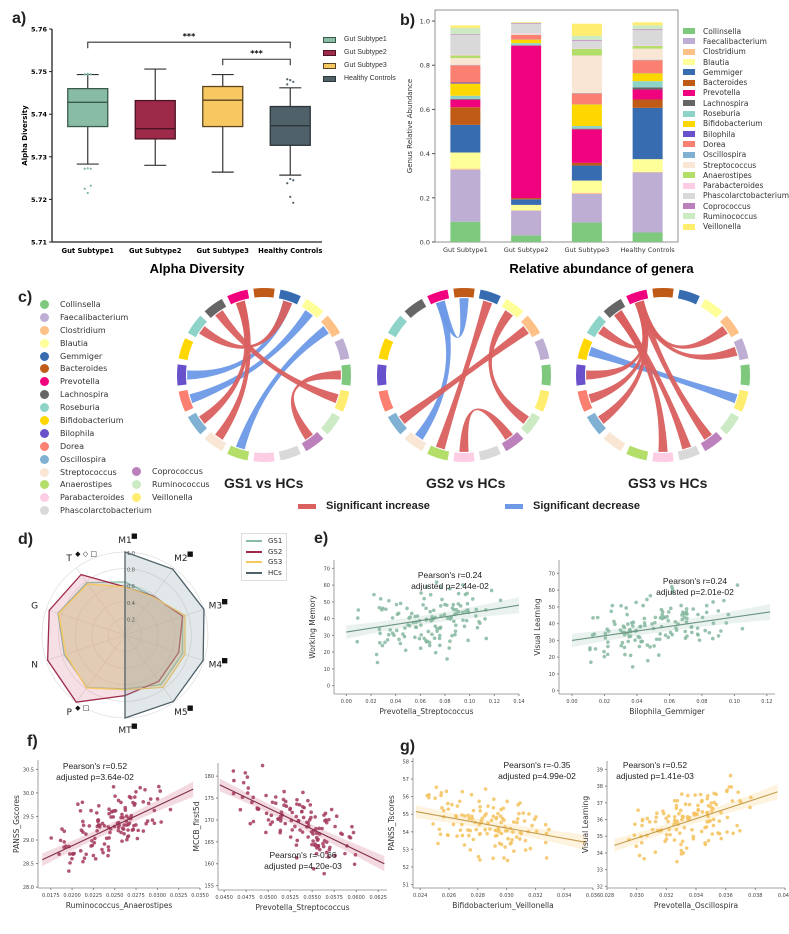 This screenshot has width=789, height=934. What do you see at coordinates (736, 103) in the screenshot?
I see `legend-item: Lachnospira` at bounding box center [736, 103].